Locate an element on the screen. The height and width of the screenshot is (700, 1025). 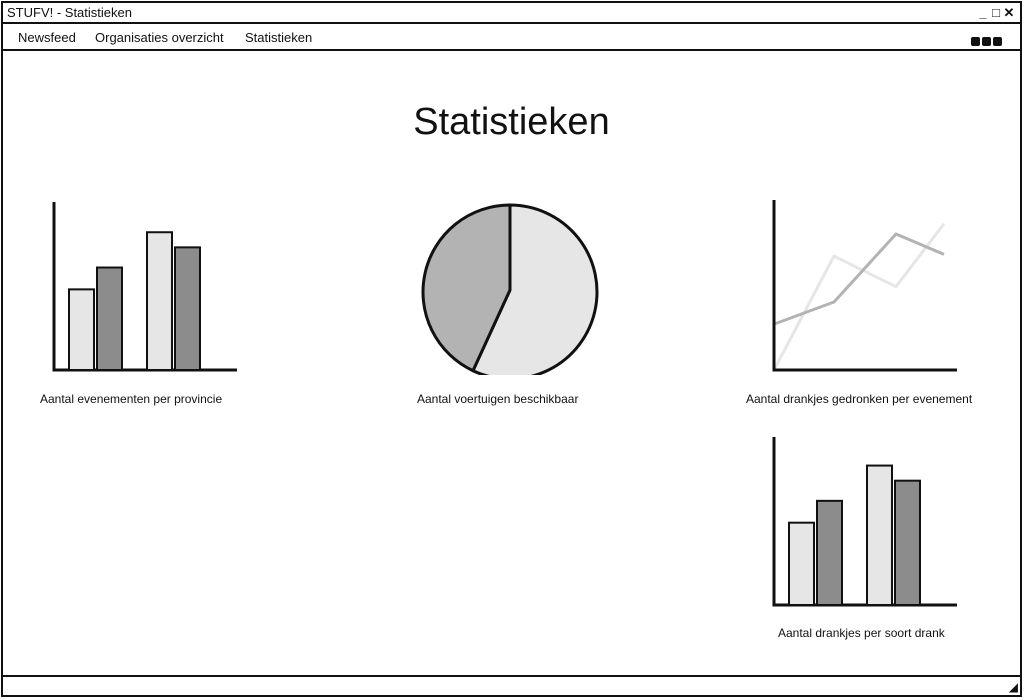
window-controls: _ □ ✕ is located at coordinates (996, 13).